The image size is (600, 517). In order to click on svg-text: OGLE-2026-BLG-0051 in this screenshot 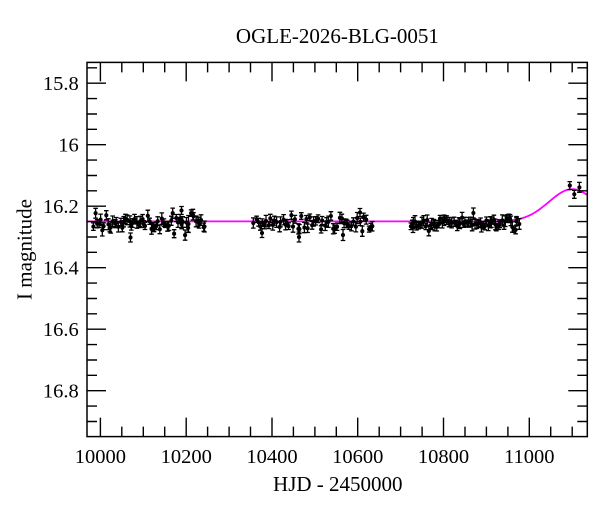, I will do `click(337, 36)`.